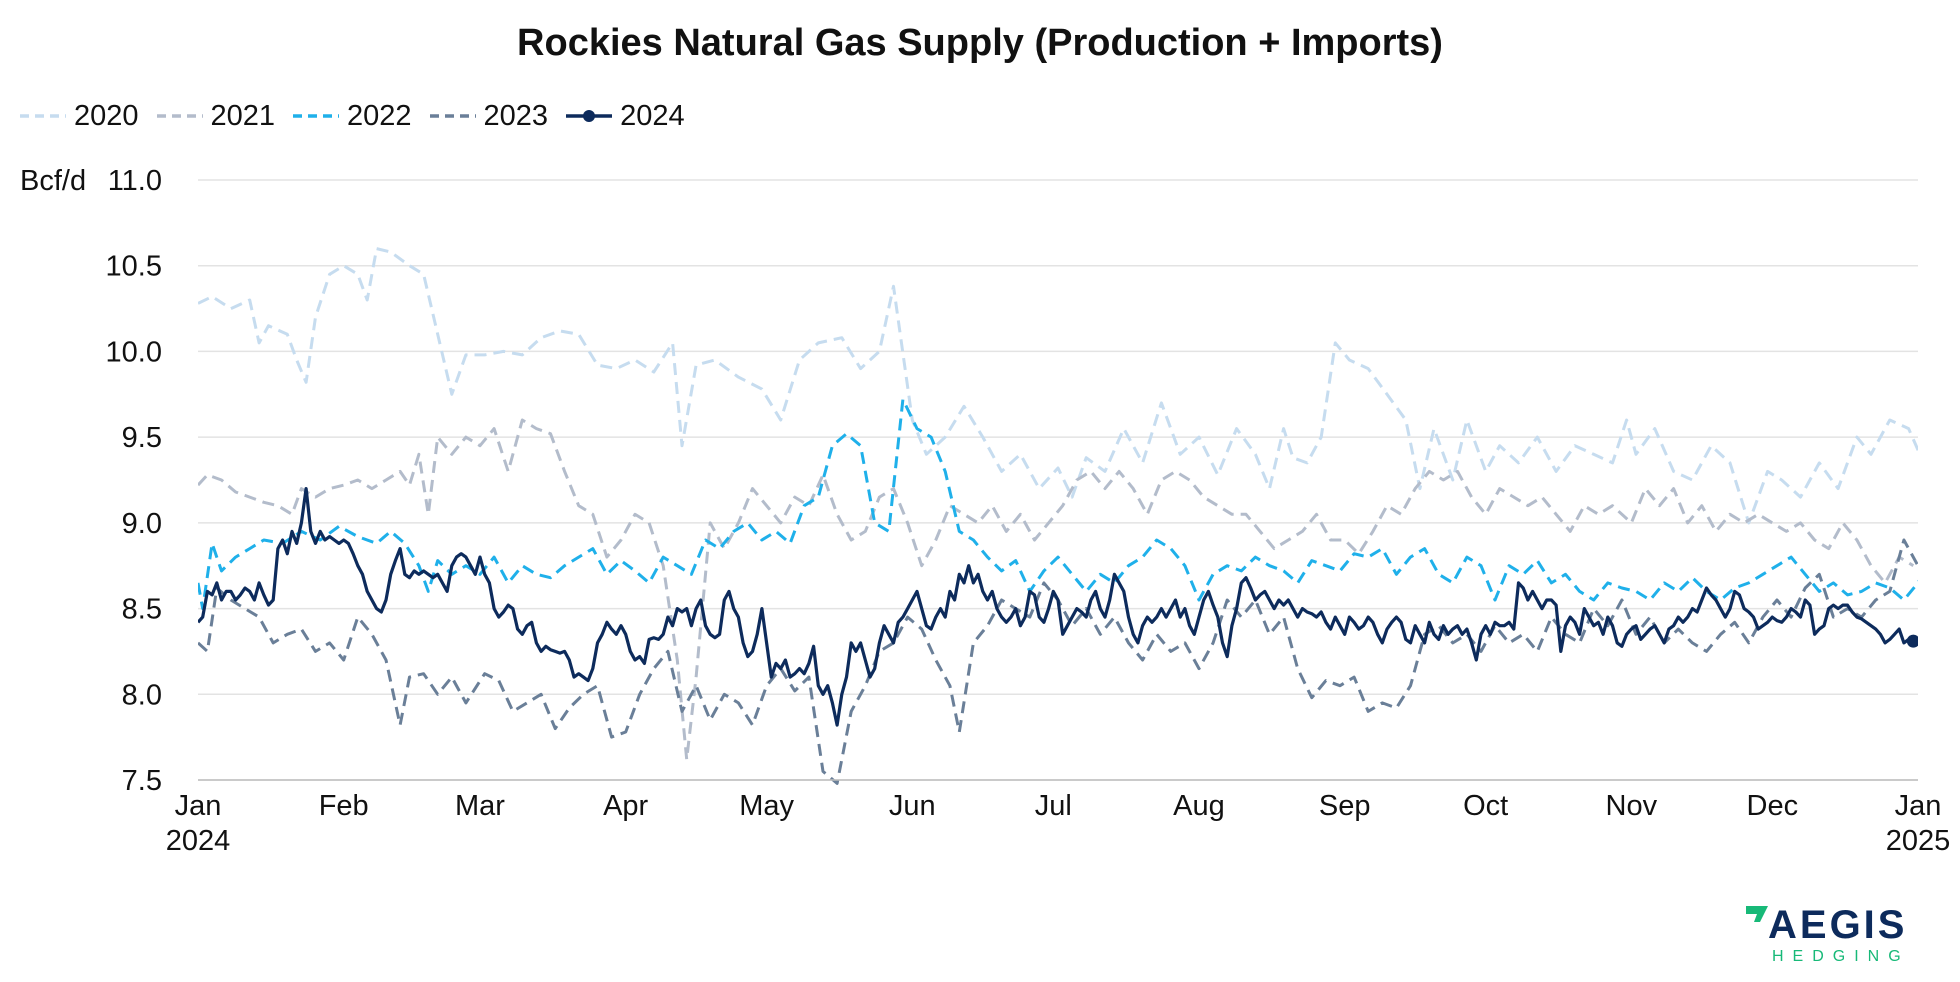  I want to click on x-tick-label: Jun, so click(912, 806).